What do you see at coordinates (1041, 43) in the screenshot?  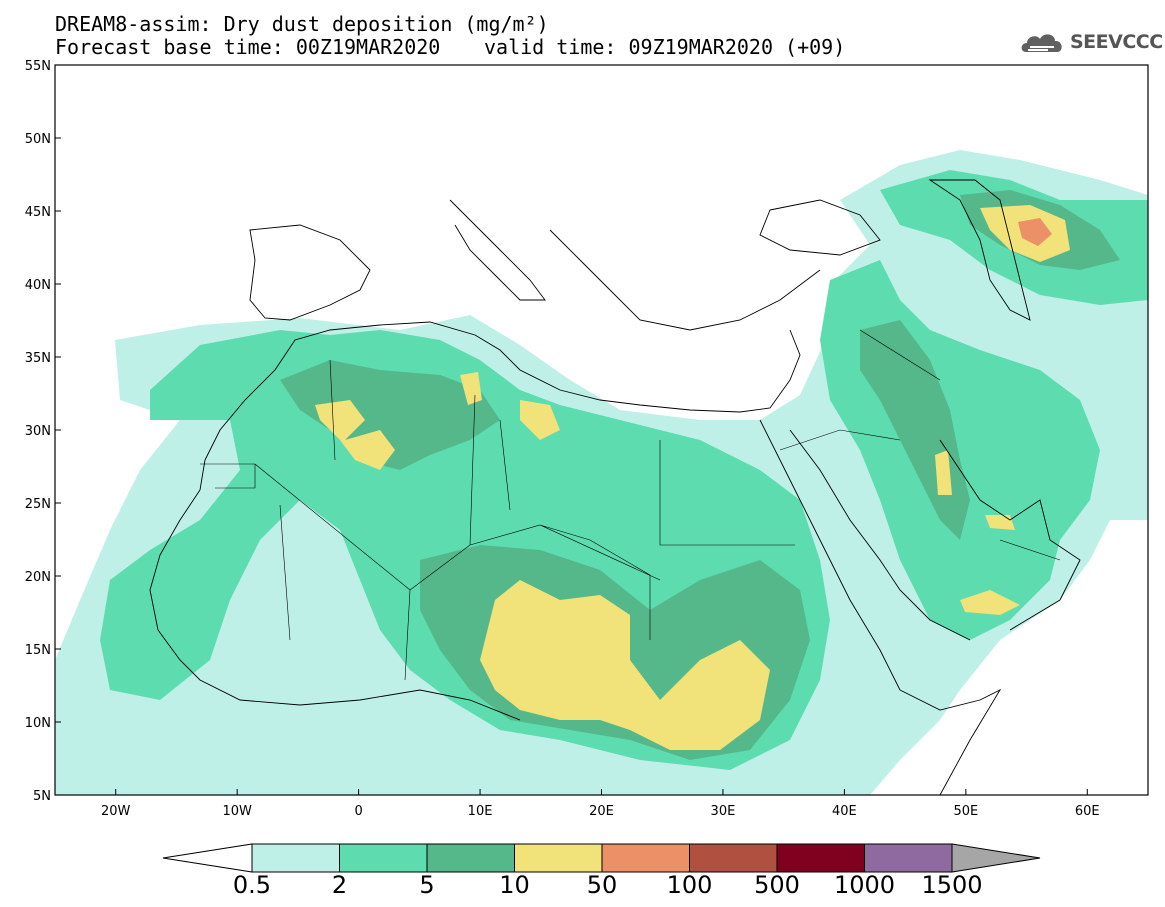 I see `cloud-icon` at bounding box center [1041, 43].